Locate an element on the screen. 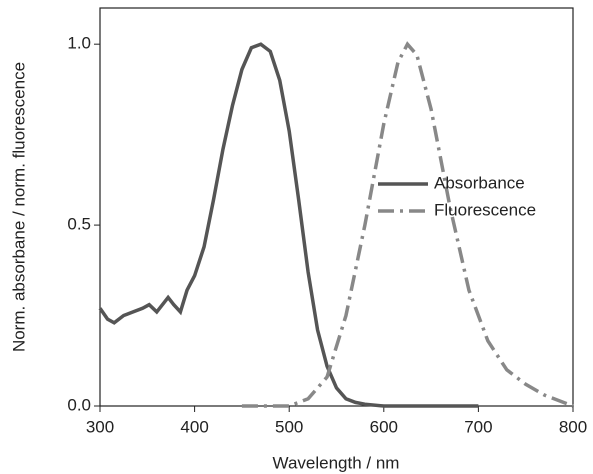 The image size is (593, 474). x-tick-label: 700 is located at coordinates (478, 426).